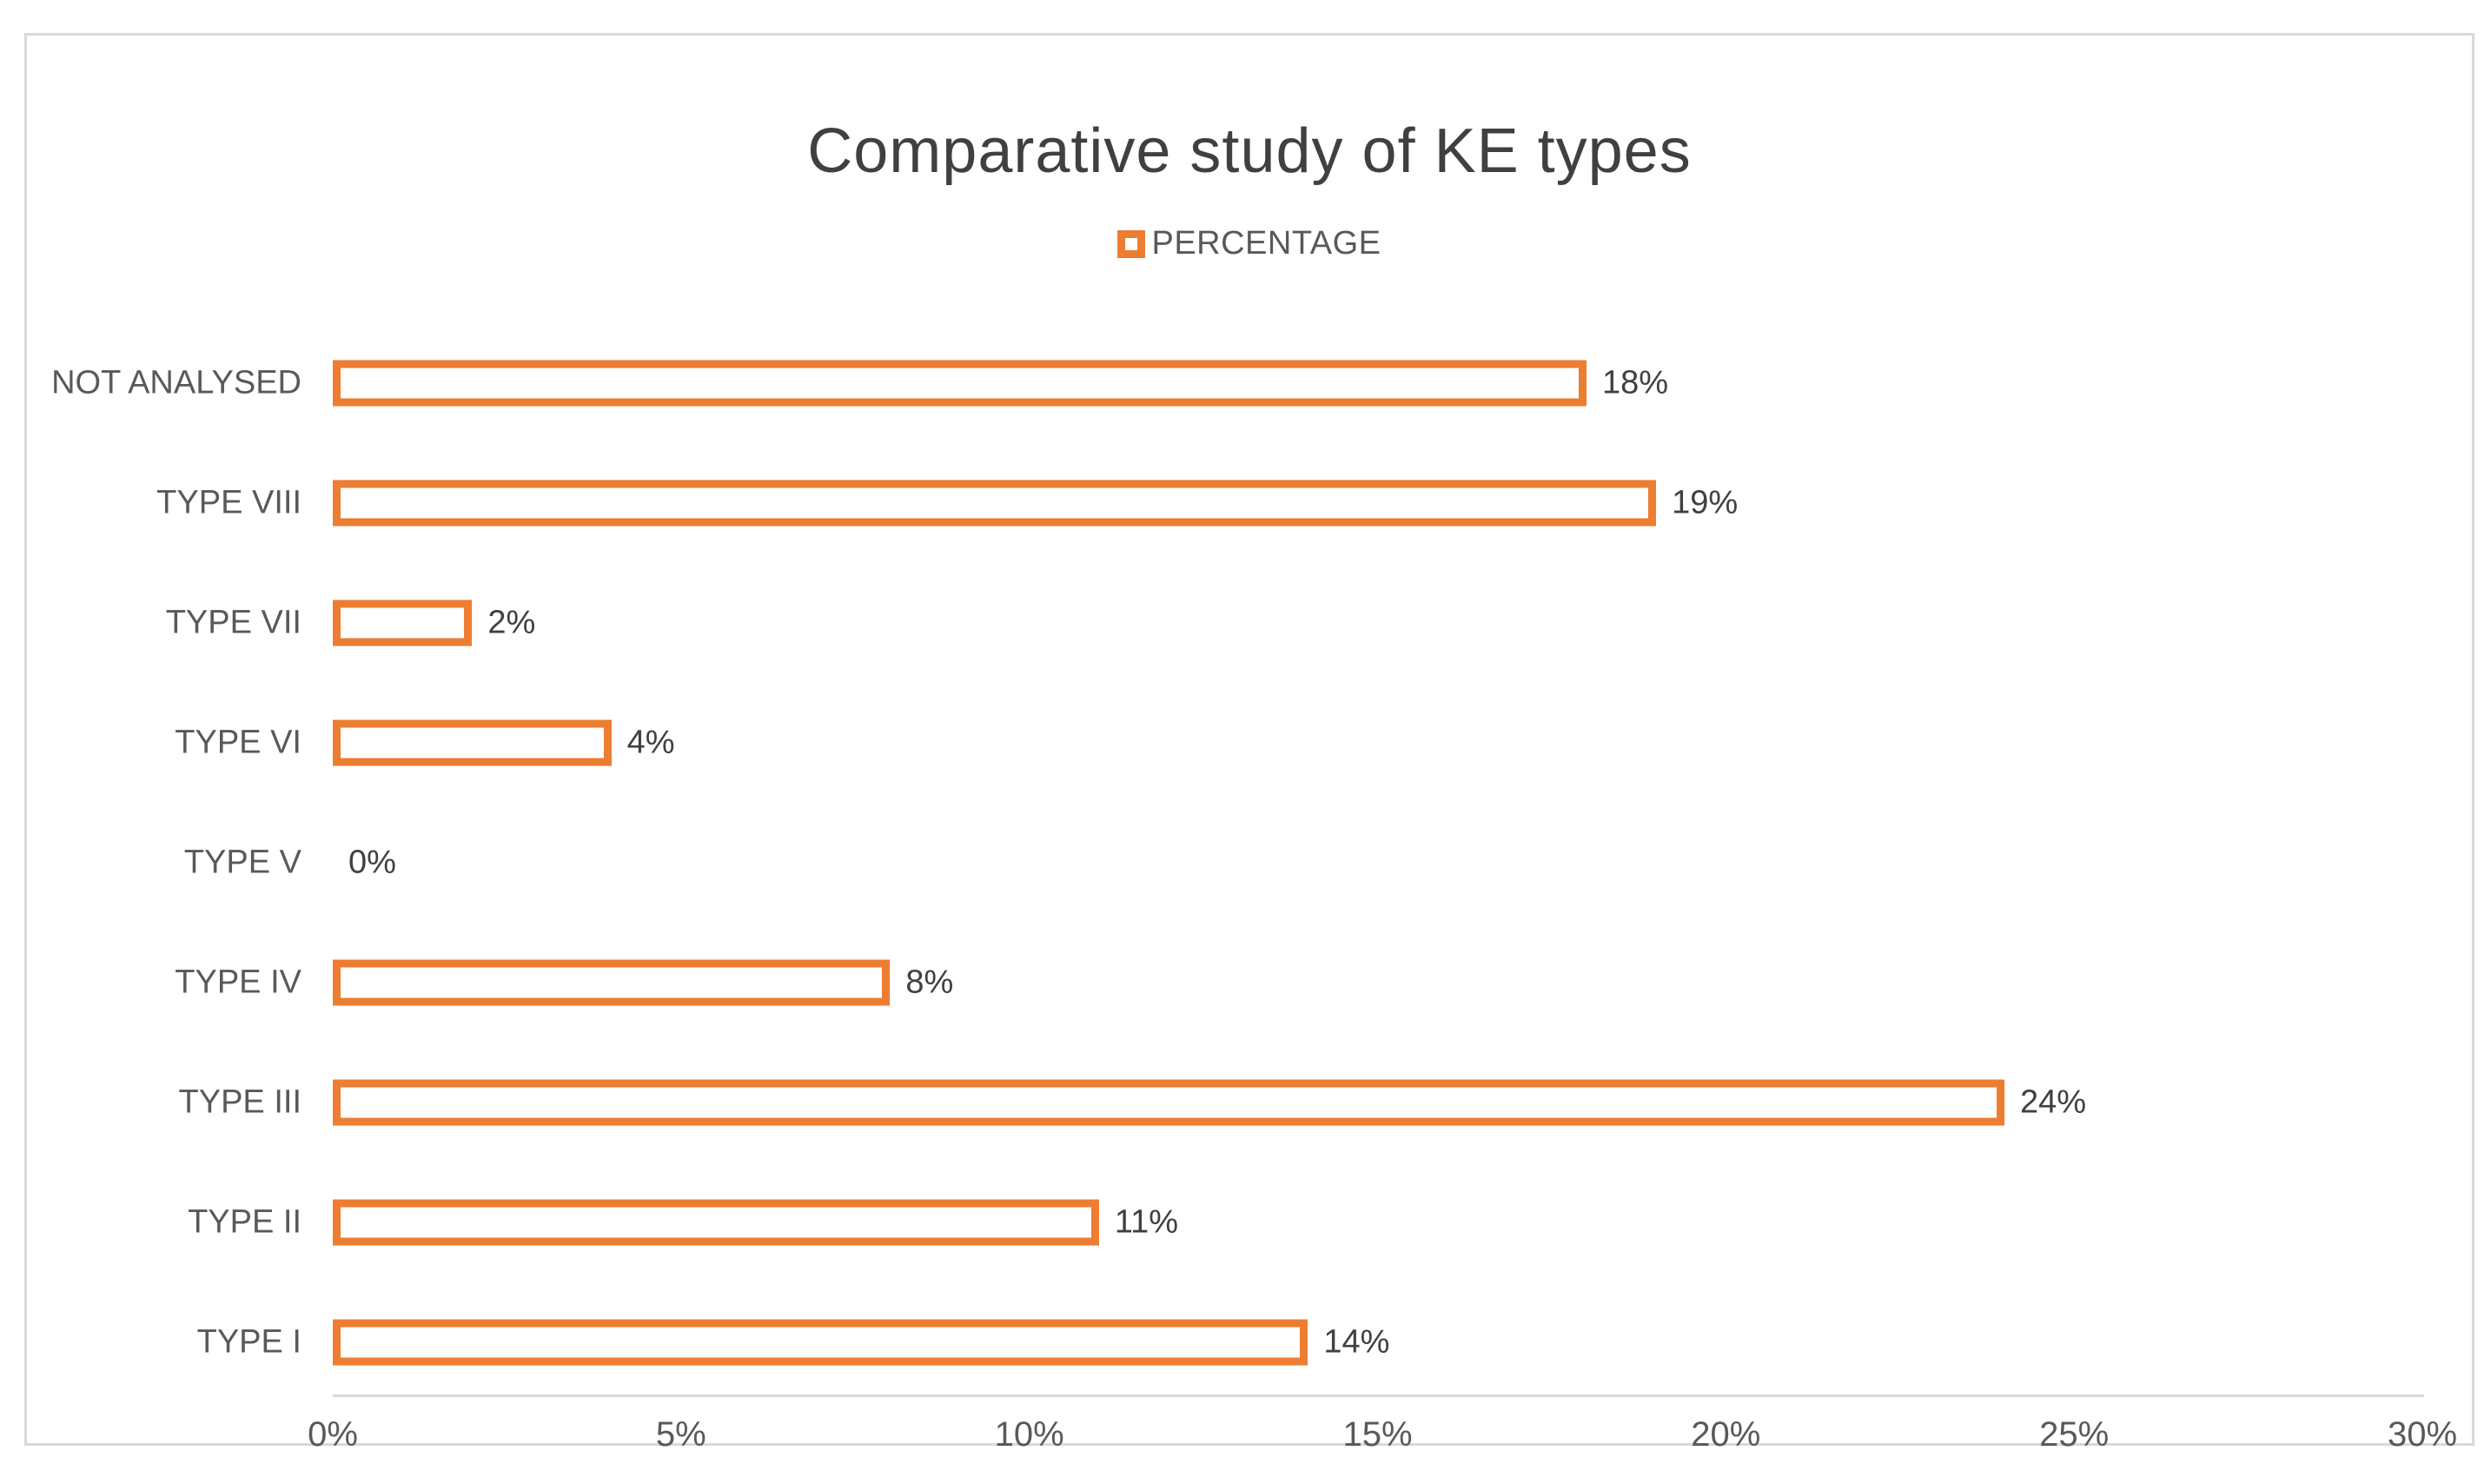 The width and height of the screenshot is (2491, 1484). I want to click on category-label: NOT ANALYSED, so click(176, 382).